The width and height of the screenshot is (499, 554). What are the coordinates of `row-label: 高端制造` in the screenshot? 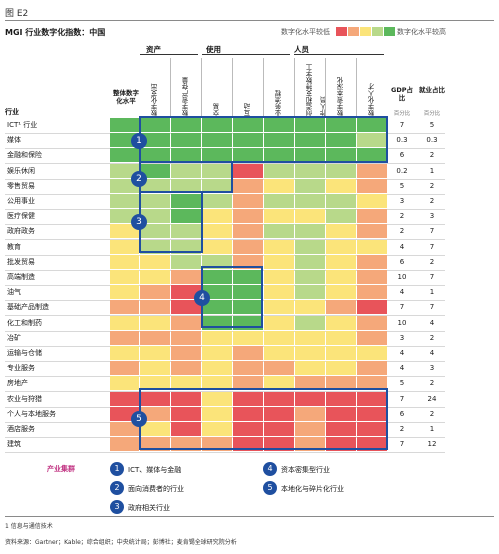 It's located at (21, 277).